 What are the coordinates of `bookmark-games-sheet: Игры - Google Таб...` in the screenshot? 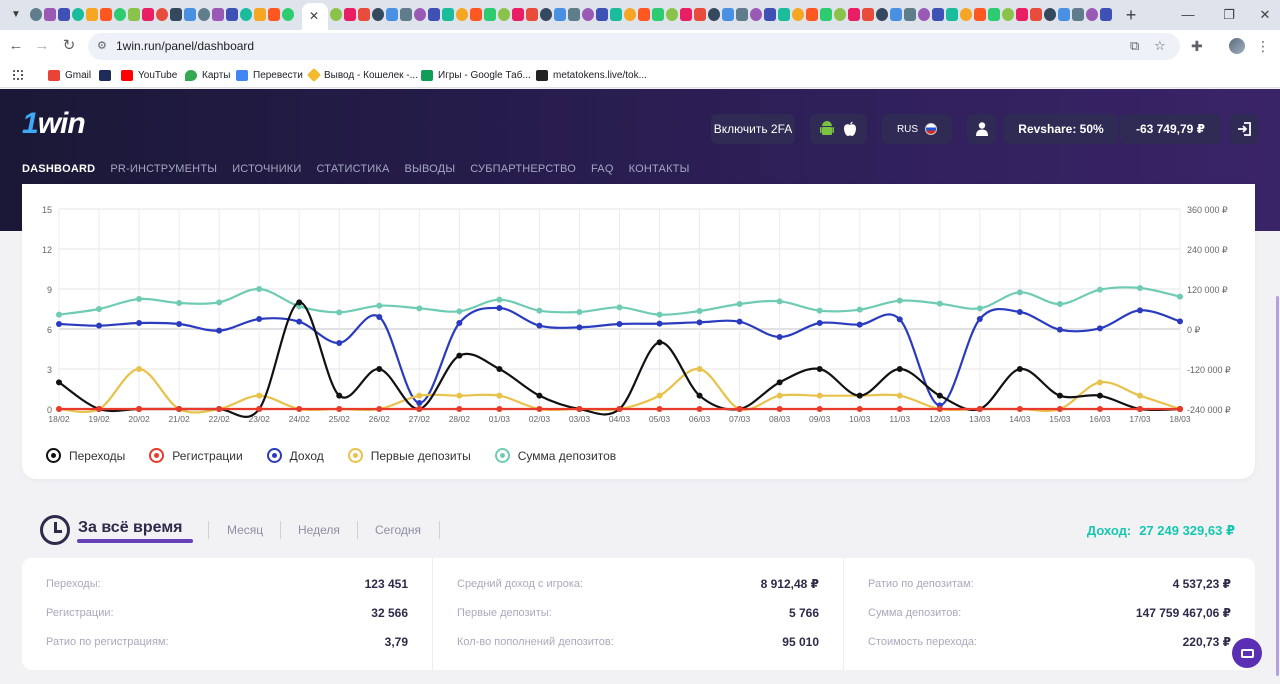 It's located at (476, 75).